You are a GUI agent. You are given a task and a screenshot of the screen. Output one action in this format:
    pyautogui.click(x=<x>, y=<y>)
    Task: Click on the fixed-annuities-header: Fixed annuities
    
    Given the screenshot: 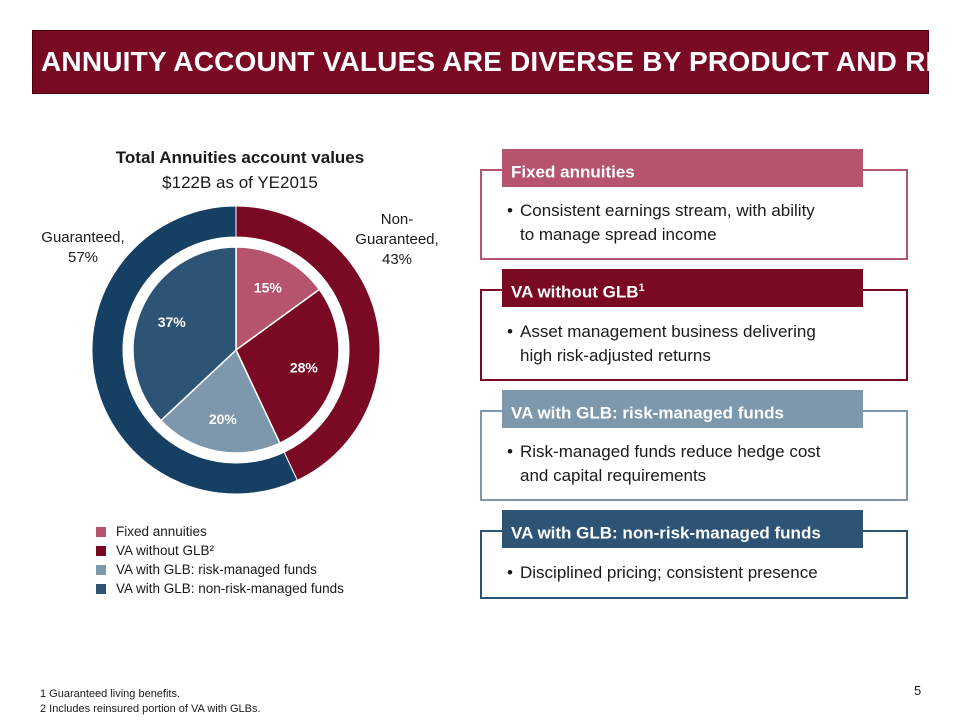 What is the action you would take?
    pyautogui.click(x=682, y=168)
    